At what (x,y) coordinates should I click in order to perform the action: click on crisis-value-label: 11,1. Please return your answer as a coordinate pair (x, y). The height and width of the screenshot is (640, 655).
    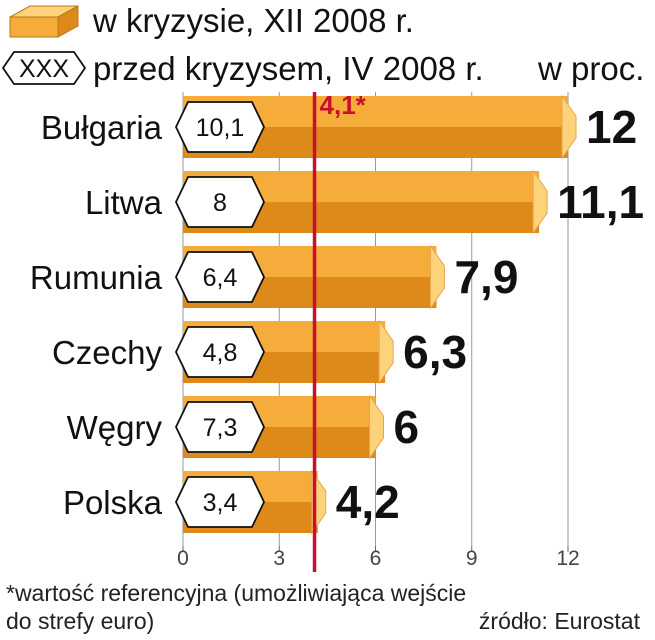
    Looking at the image, I should click on (600, 202).